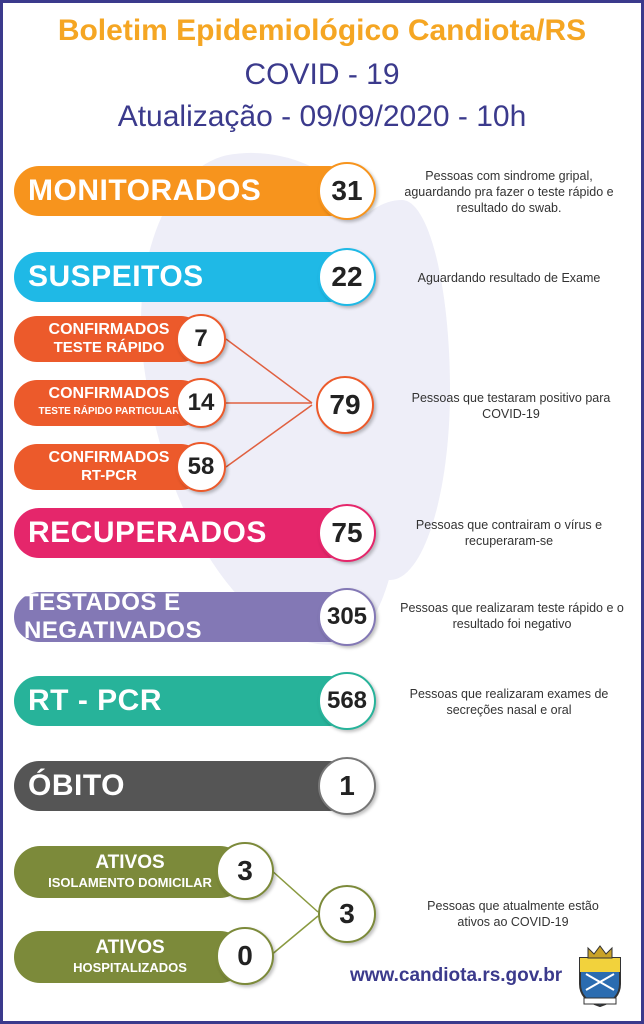 This screenshot has height=1024, width=644. What do you see at coordinates (201, 467) in the screenshot?
I see `confirmados-rtpcr-value: 58` at bounding box center [201, 467].